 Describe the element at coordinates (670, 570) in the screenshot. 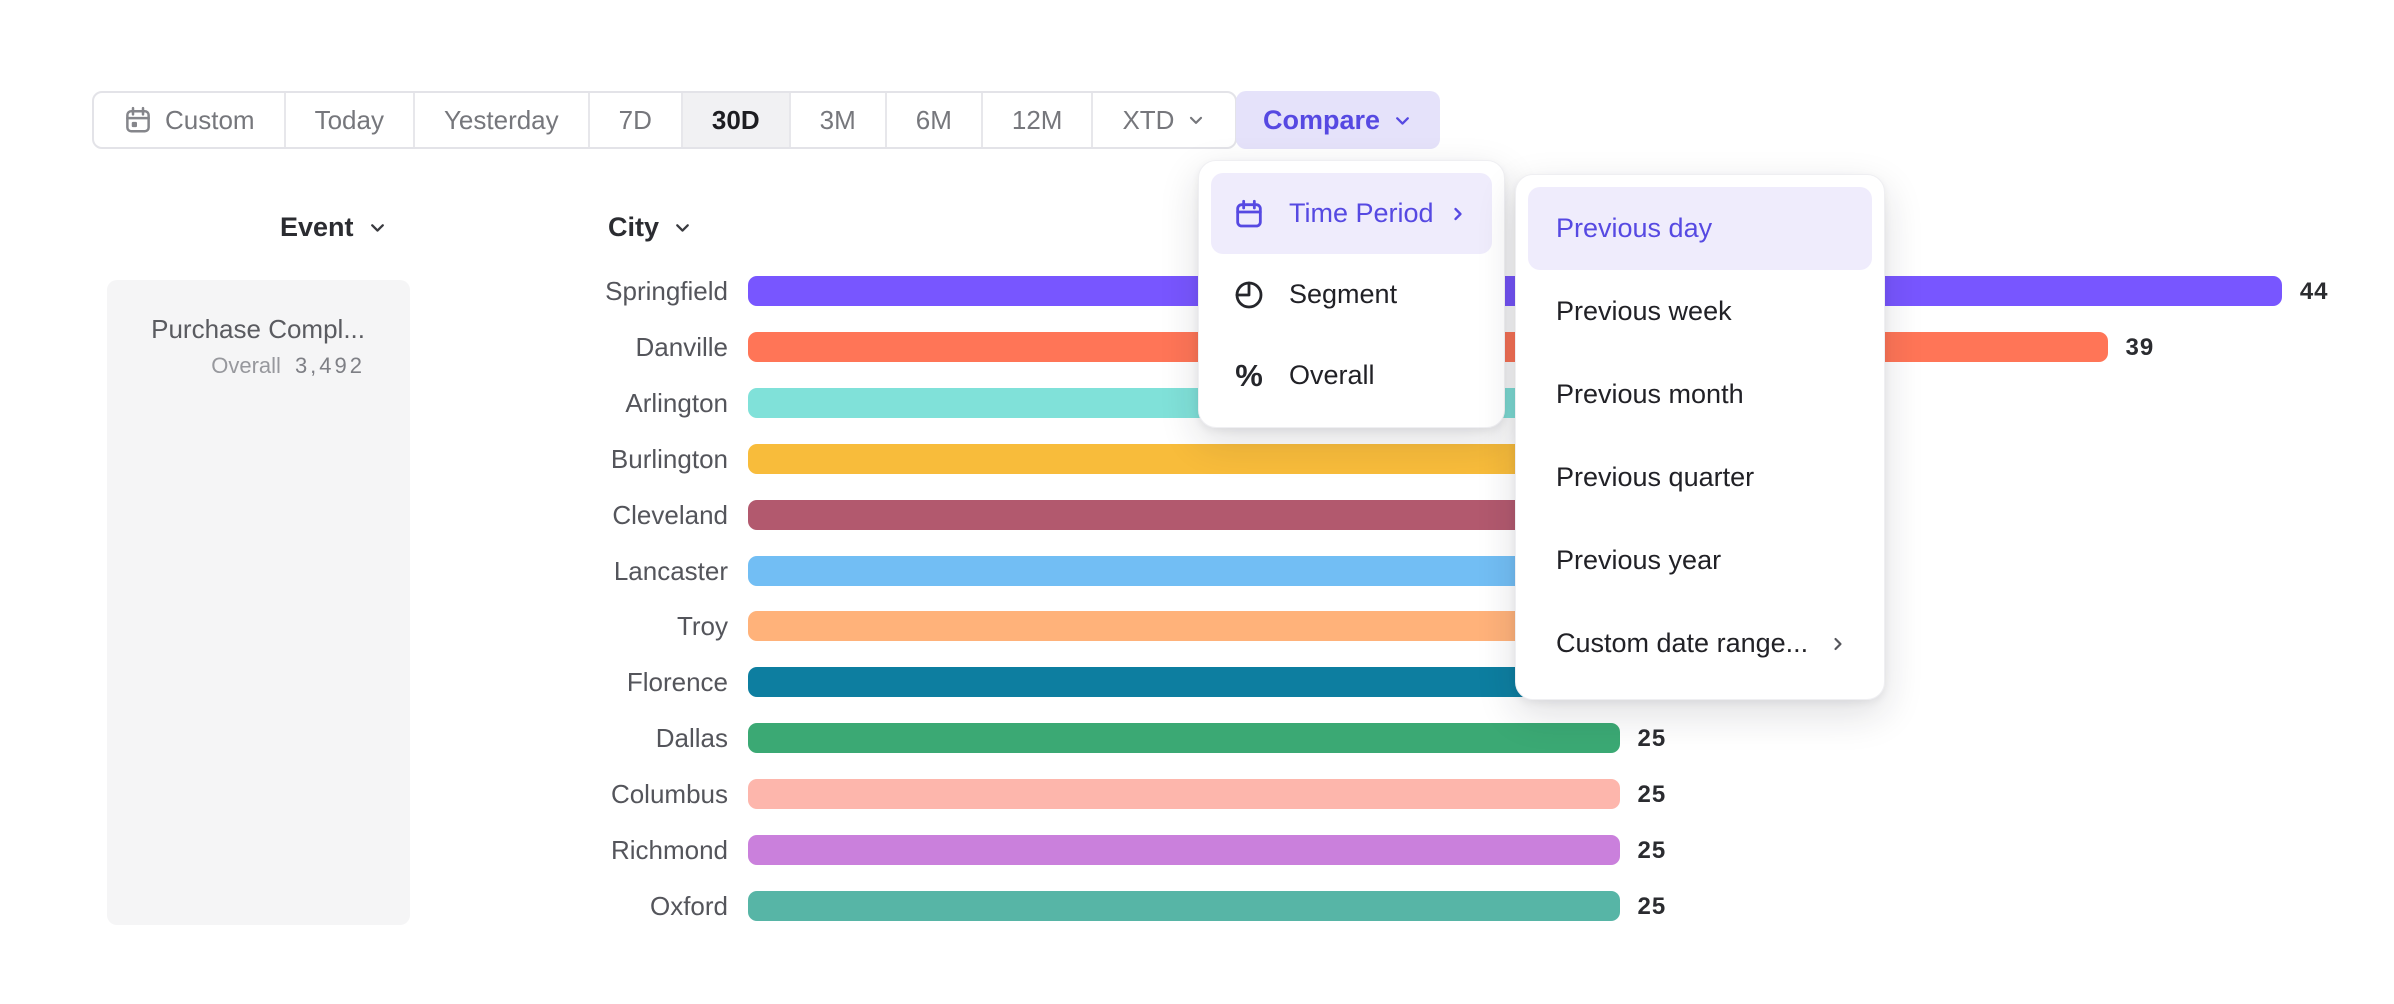

I see `bar-label: Lancaster` at that location.